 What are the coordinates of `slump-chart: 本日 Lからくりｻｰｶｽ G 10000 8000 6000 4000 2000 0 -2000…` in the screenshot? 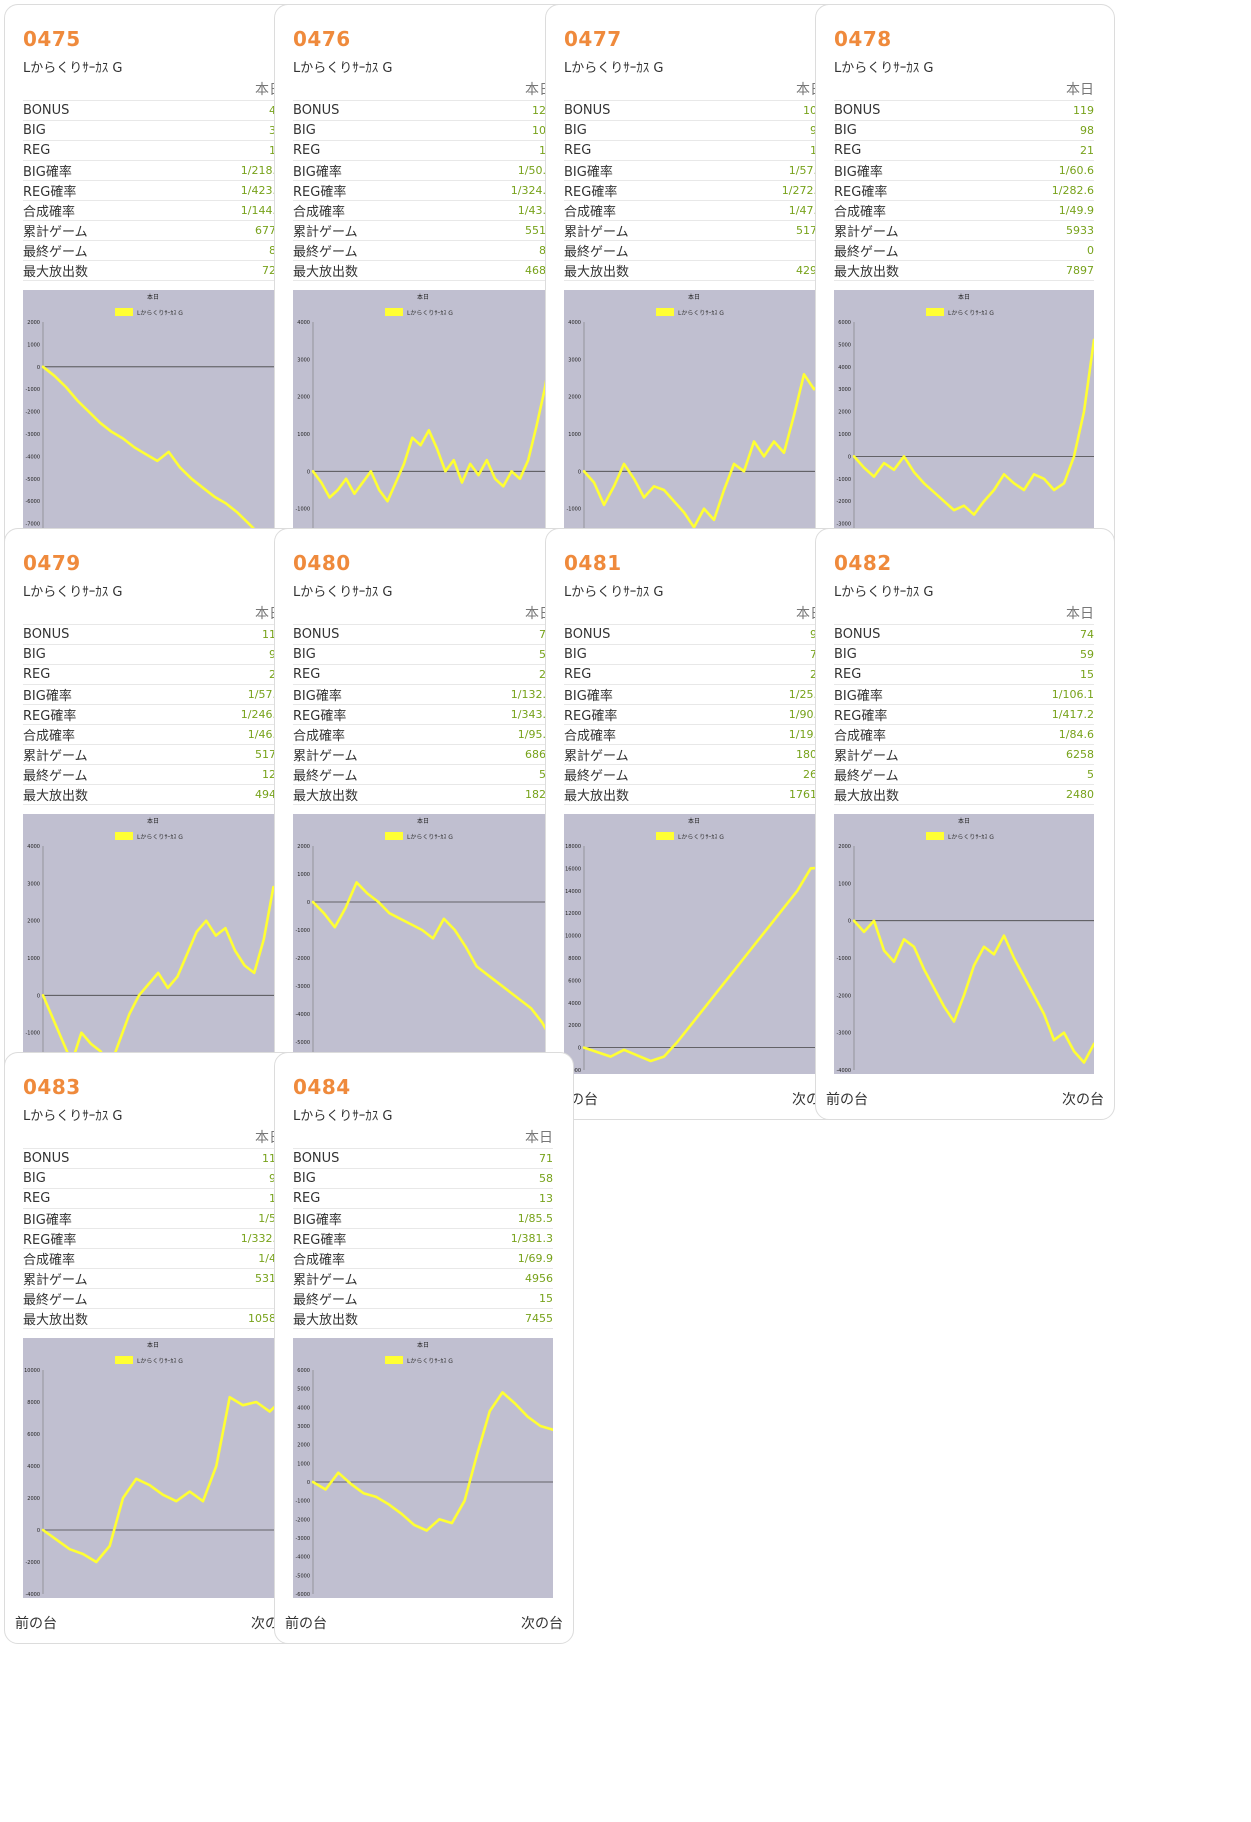 It's located at (153, 1468).